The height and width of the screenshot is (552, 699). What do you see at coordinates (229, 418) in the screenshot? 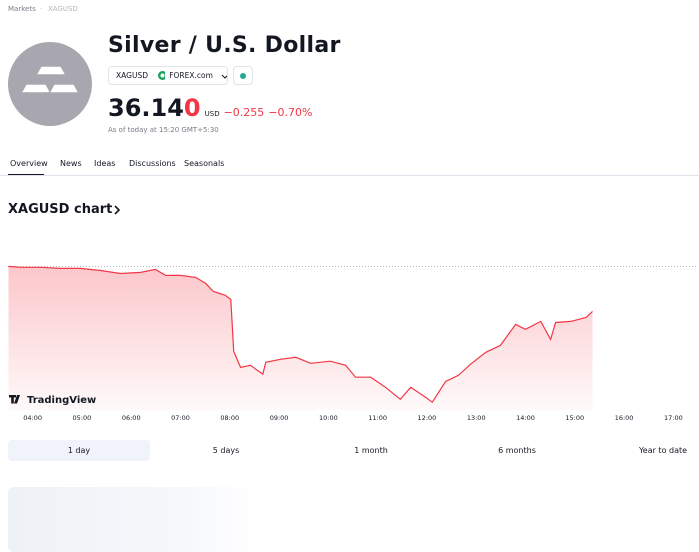
I see `x-tick-label: 08:00` at bounding box center [229, 418].